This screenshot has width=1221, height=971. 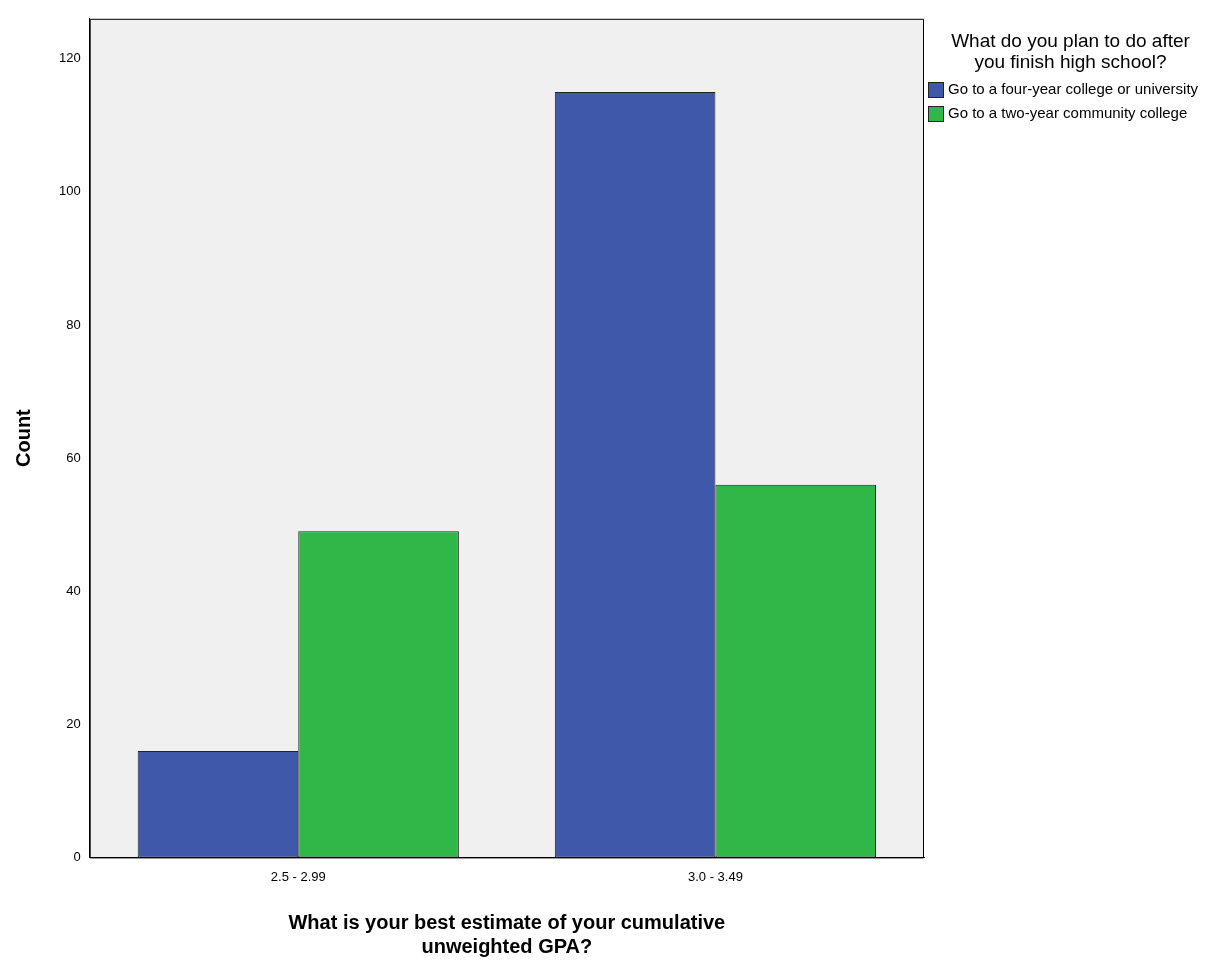 What do you see at coordinates (1068, 112) in the screenshot?
I see `legend-label: Go to a two-year community college` at bounding box center [1068, 112].